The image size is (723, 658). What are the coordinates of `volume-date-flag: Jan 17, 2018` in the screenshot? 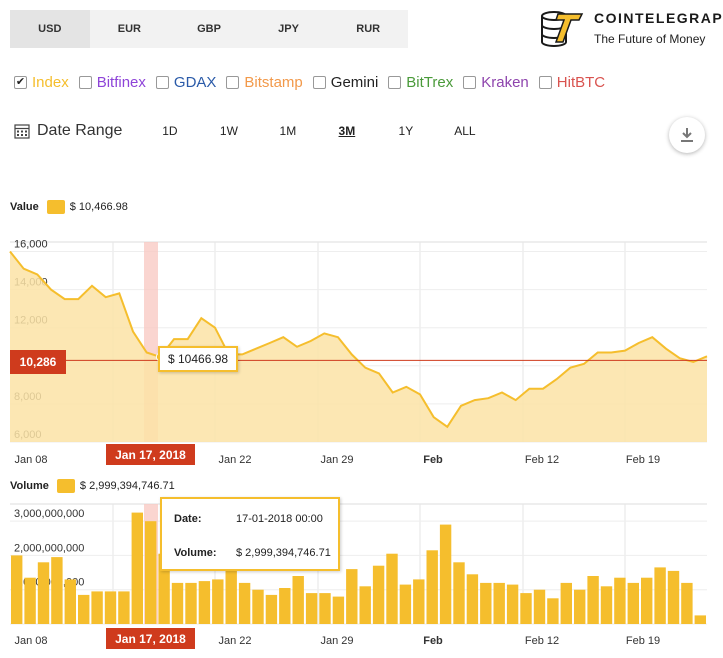 It's located at (150, 638).